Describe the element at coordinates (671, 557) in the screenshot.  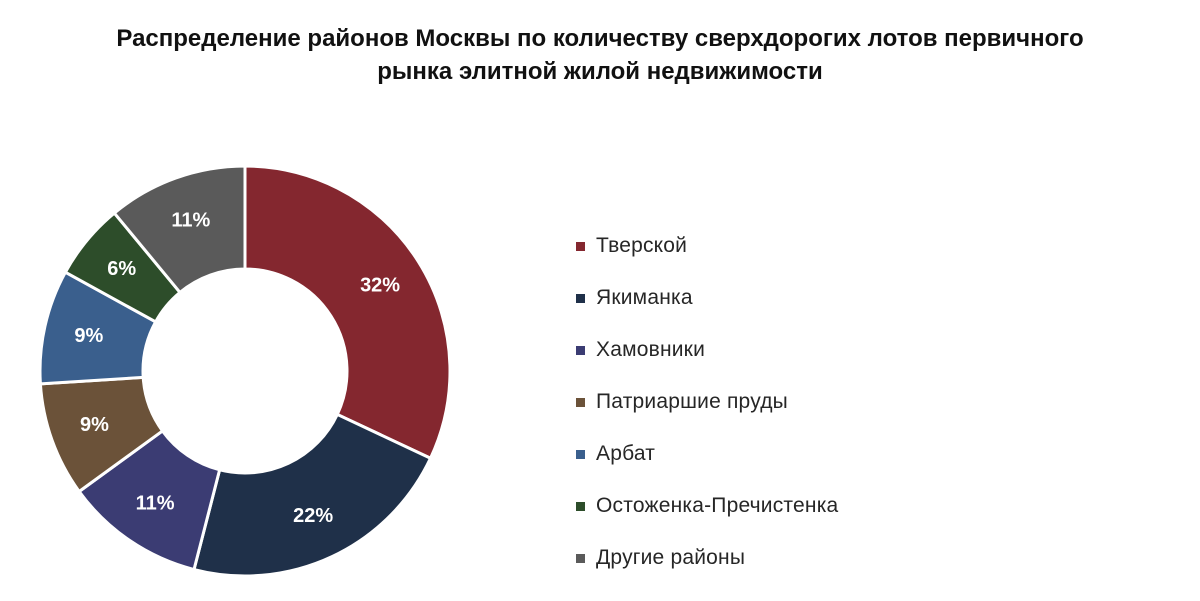
I see `legend-label: Другие районы` at that location.